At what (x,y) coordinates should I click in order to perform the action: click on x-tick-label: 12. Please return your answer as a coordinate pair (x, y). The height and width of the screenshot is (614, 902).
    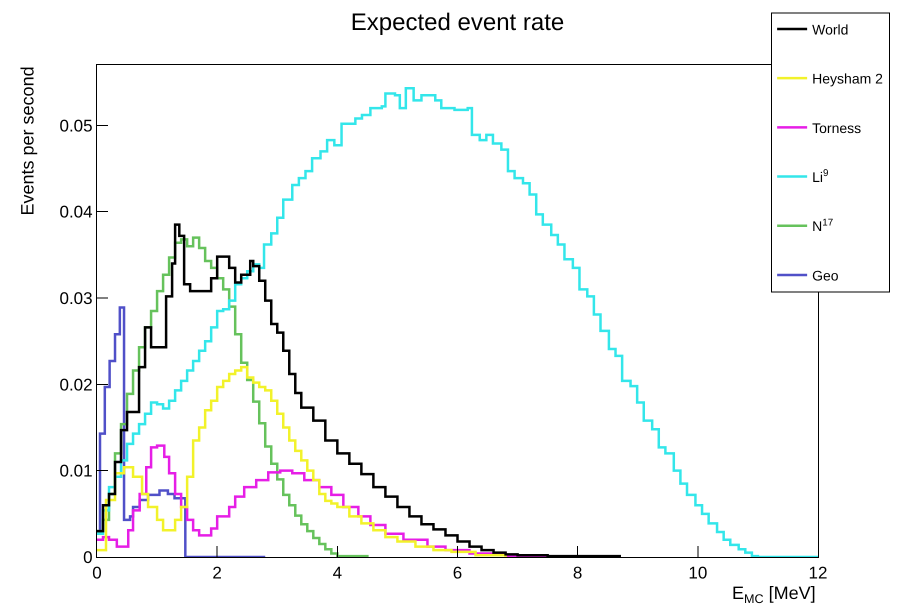
    Looking at the image, I should click on (818, 572).